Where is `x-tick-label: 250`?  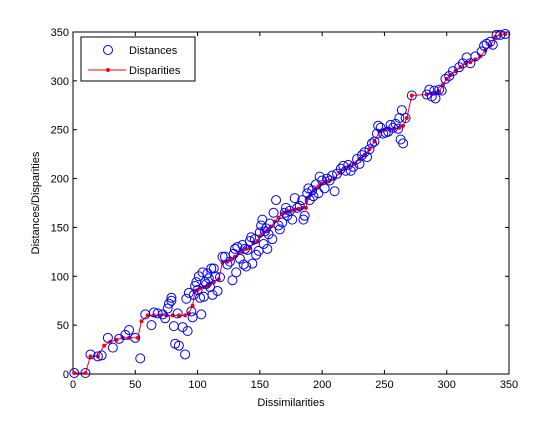 x-tick-label: 250 is located at coordinates (384, 385).